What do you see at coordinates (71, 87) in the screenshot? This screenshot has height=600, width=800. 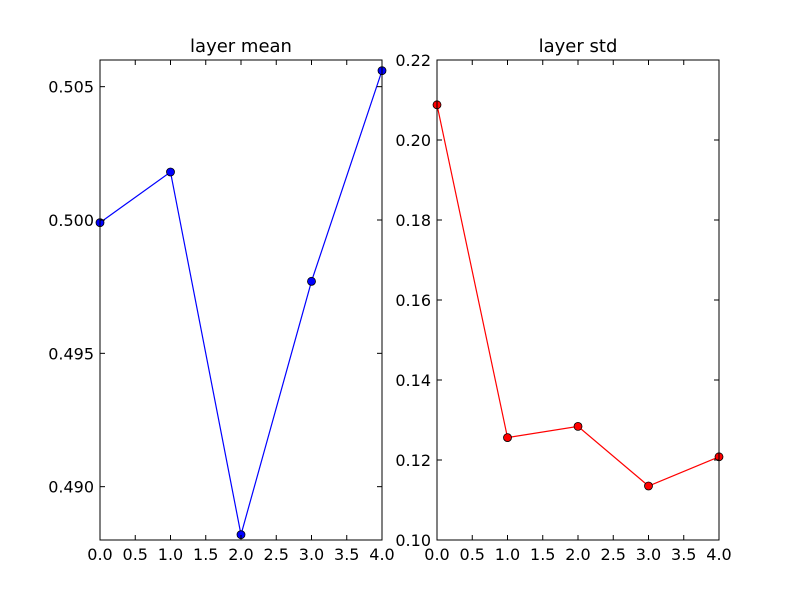 I see `y-tick-label: 0.505` at bounding box center [71, 87].